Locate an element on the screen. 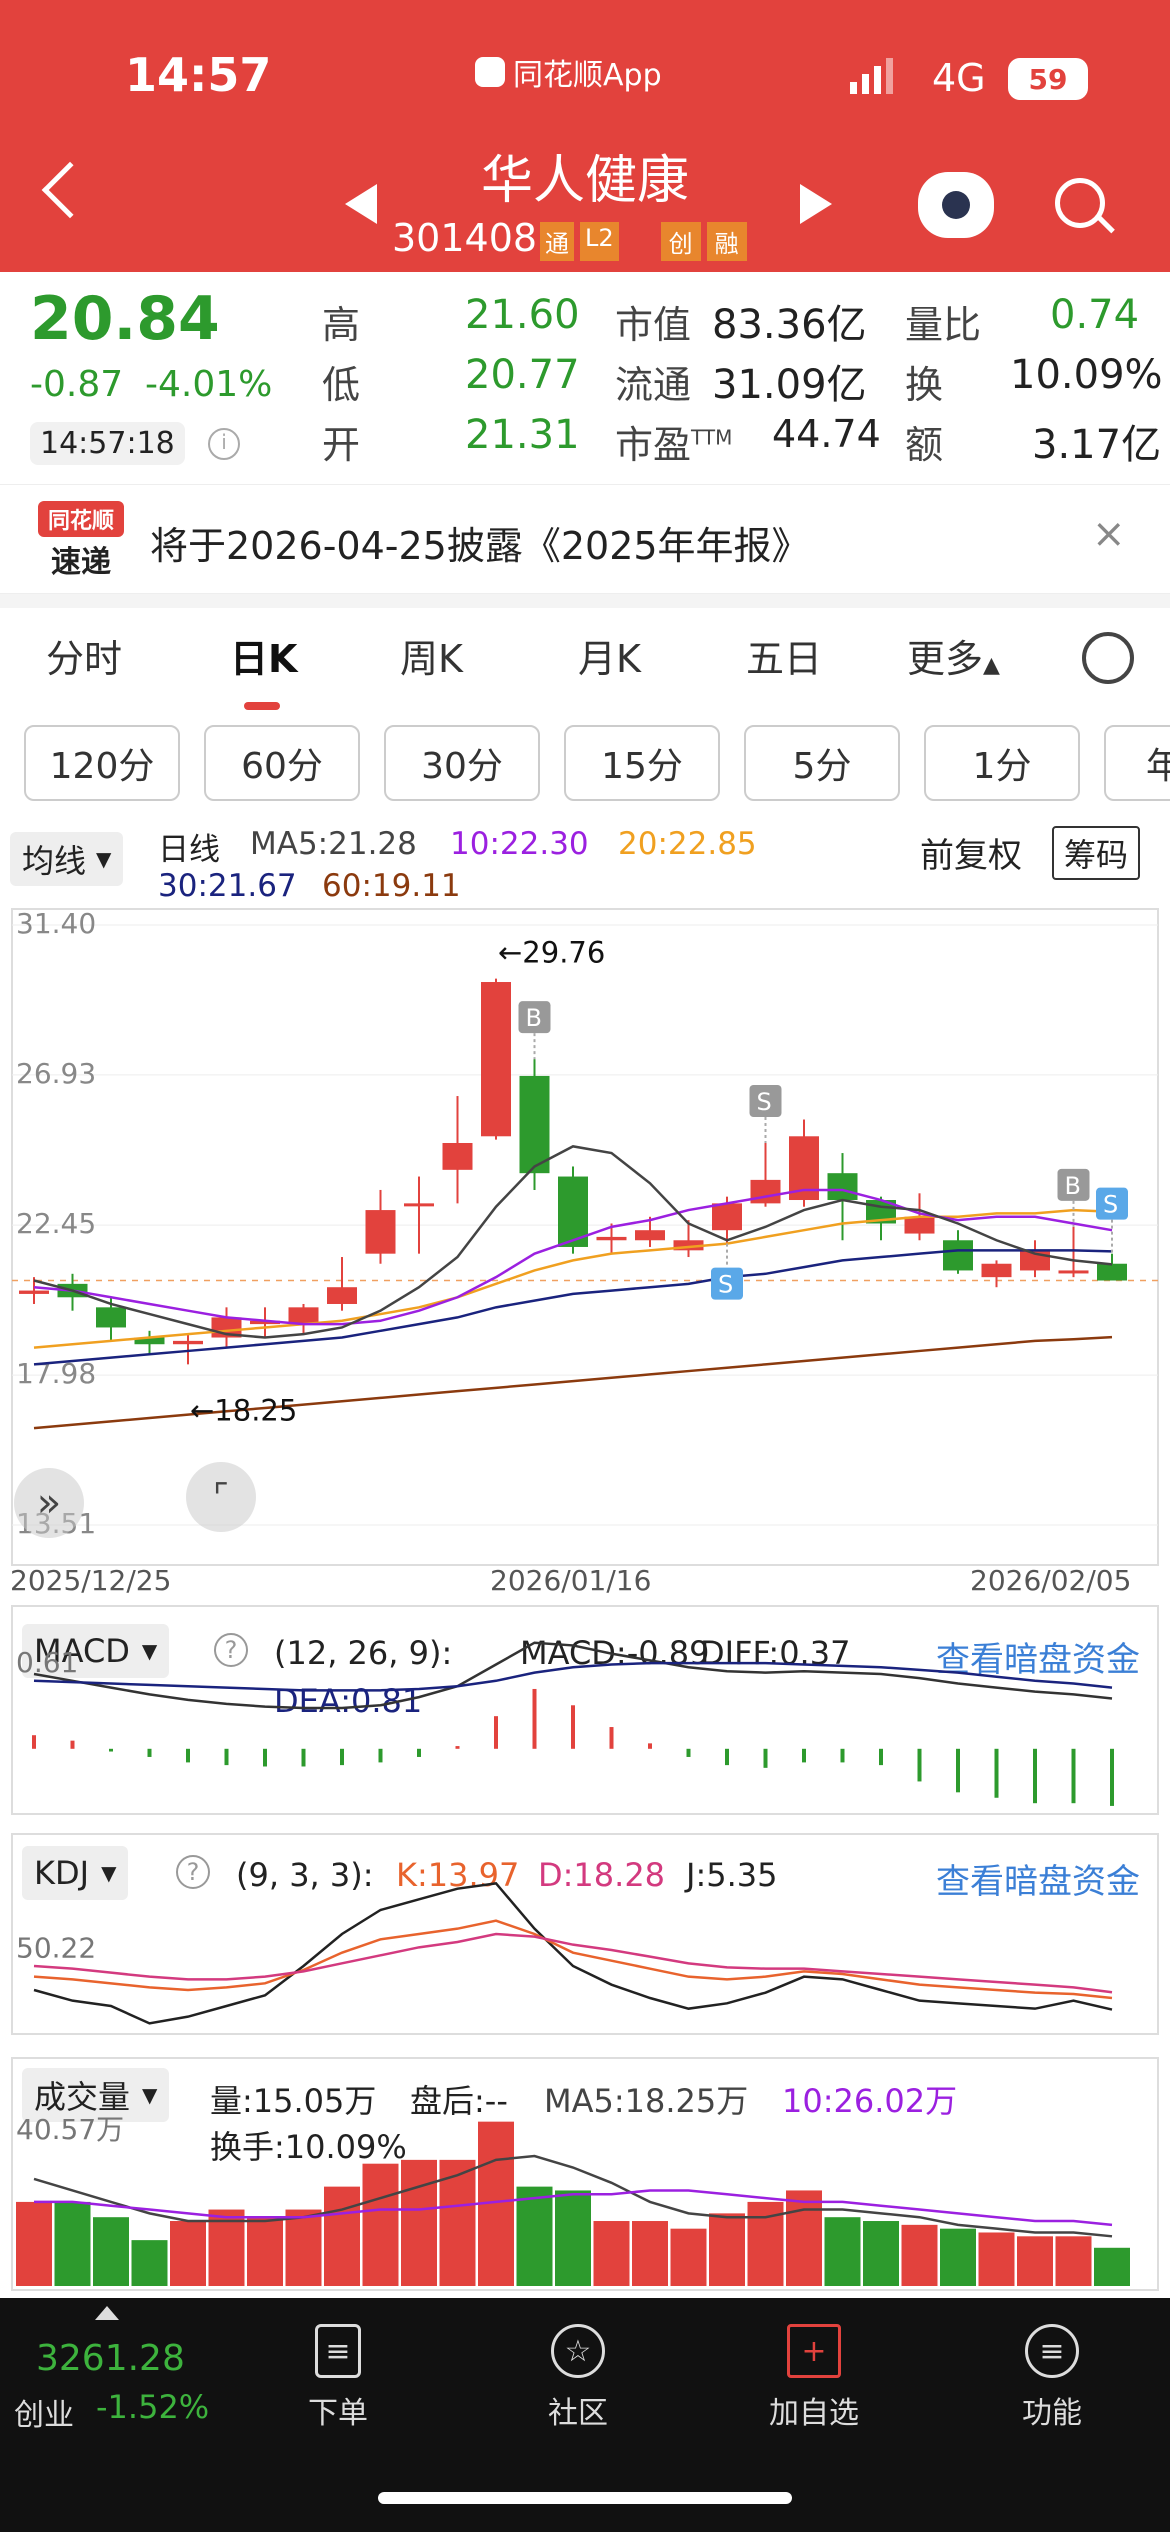 This screenshot has height=2532, width=1170. nav-add-watchlist: + 加自选 is located at coordinates (814, 2375).